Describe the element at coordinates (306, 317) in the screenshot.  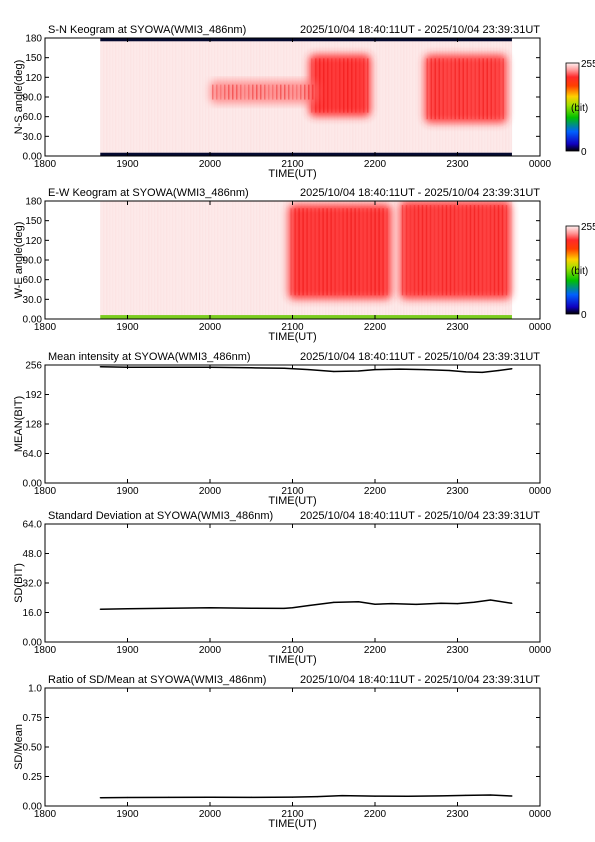
I see `green-band` at that location.